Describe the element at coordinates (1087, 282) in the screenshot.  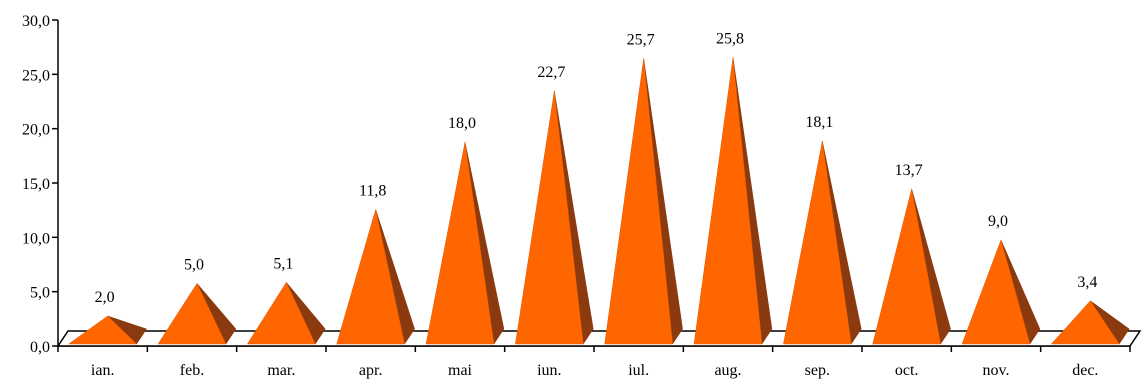
I see `data-label: 3,4` at that location.